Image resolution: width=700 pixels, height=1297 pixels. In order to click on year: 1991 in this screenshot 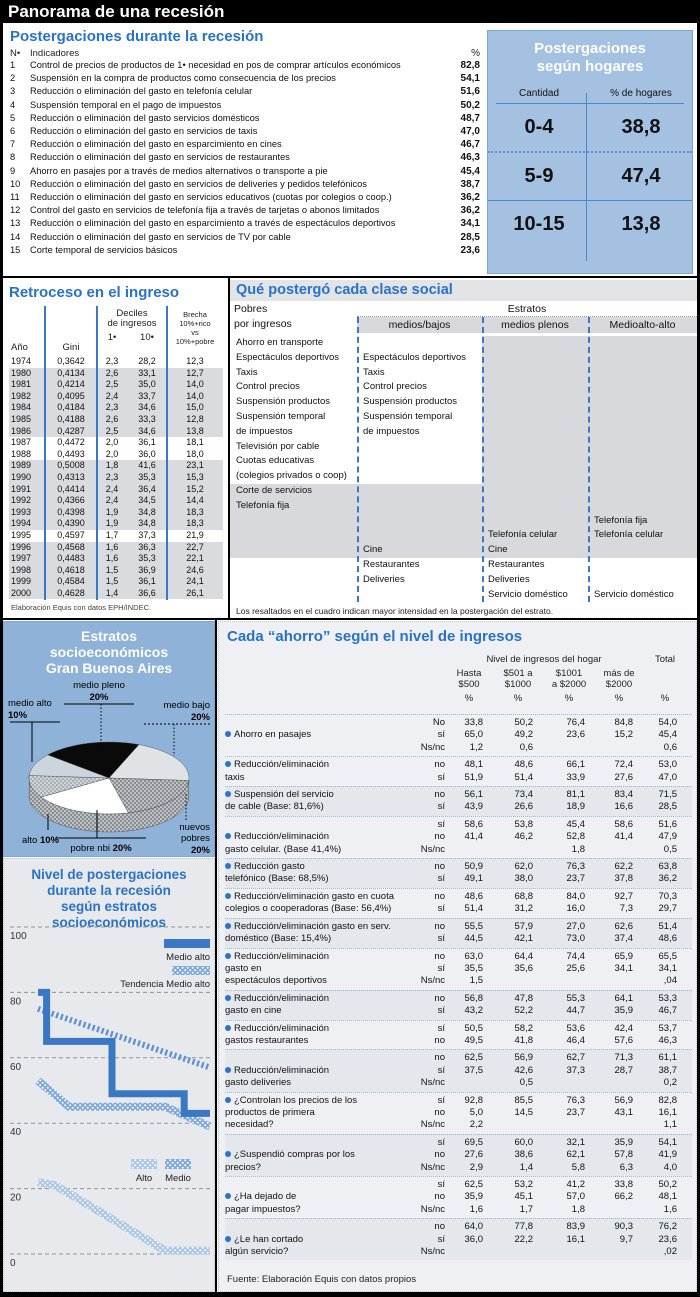, I will do `click(21, 488)`.